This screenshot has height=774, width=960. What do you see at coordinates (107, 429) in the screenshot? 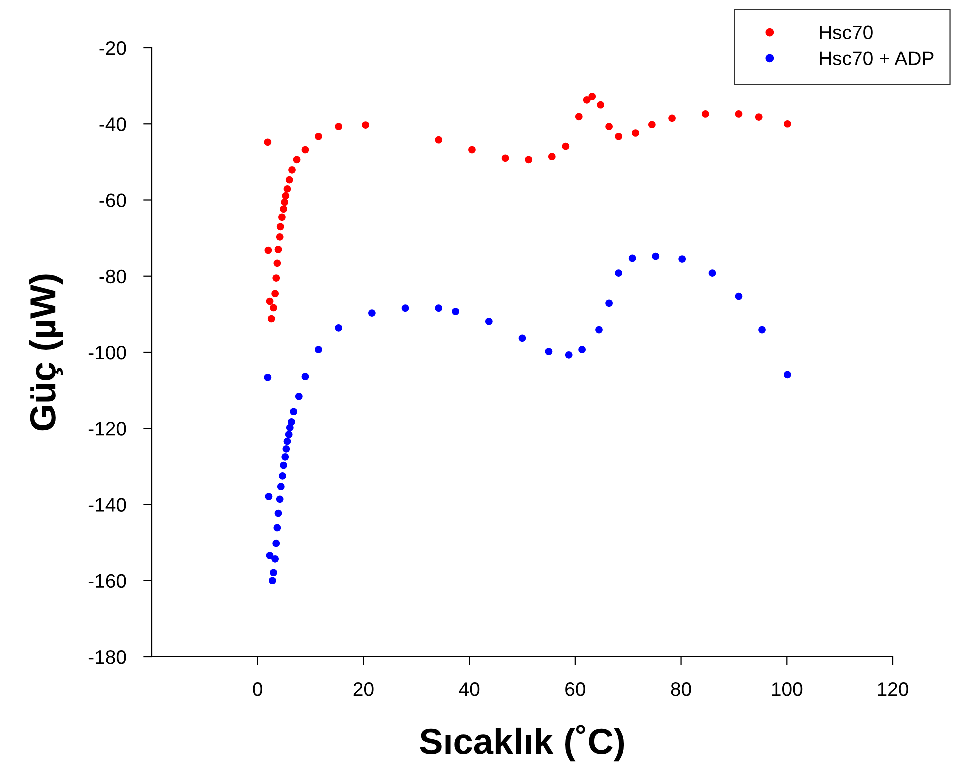
I see `y-tick-label: -120` at bounding box center [107, 429].